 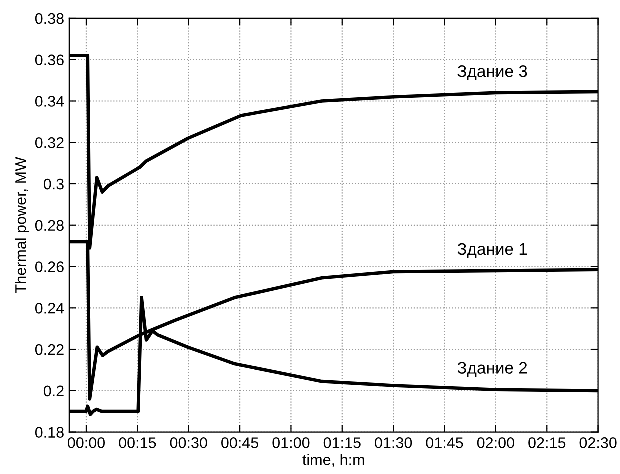 What do you see at coordinates (598, 443) in the screenshot?
I see `x-tick-label: 02:30` at bounding box center [598, 443].